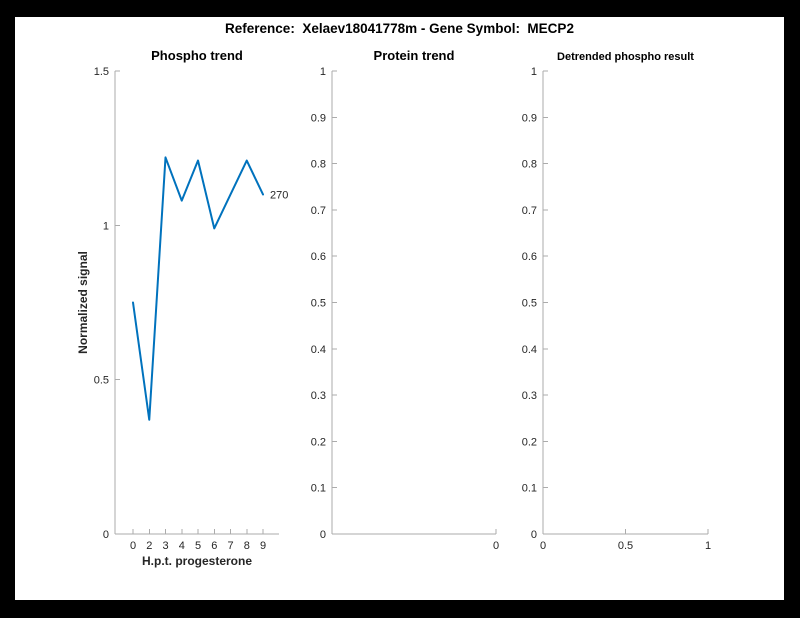  What do you see at coordinates (197, 55) in the screenshot?
I see `subplot-title: Phospho trend` at bounding box center [197, 55].